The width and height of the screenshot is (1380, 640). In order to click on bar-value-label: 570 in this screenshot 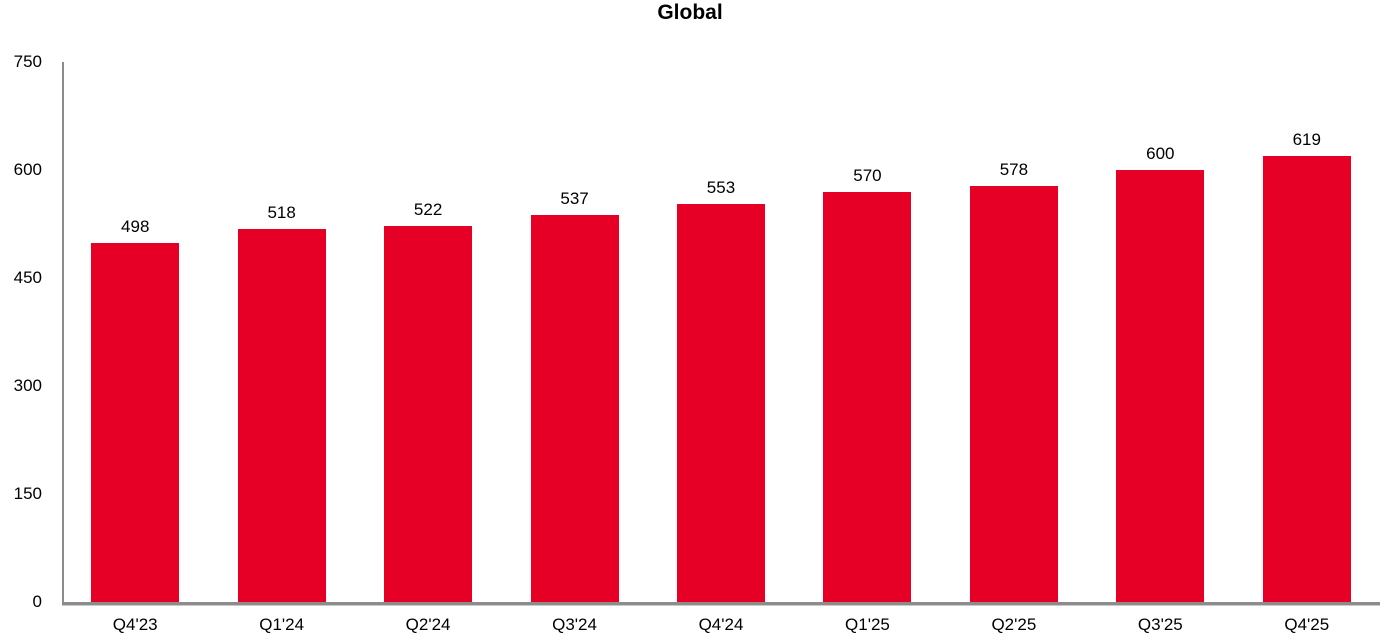, I will do `click(867, 175)`.